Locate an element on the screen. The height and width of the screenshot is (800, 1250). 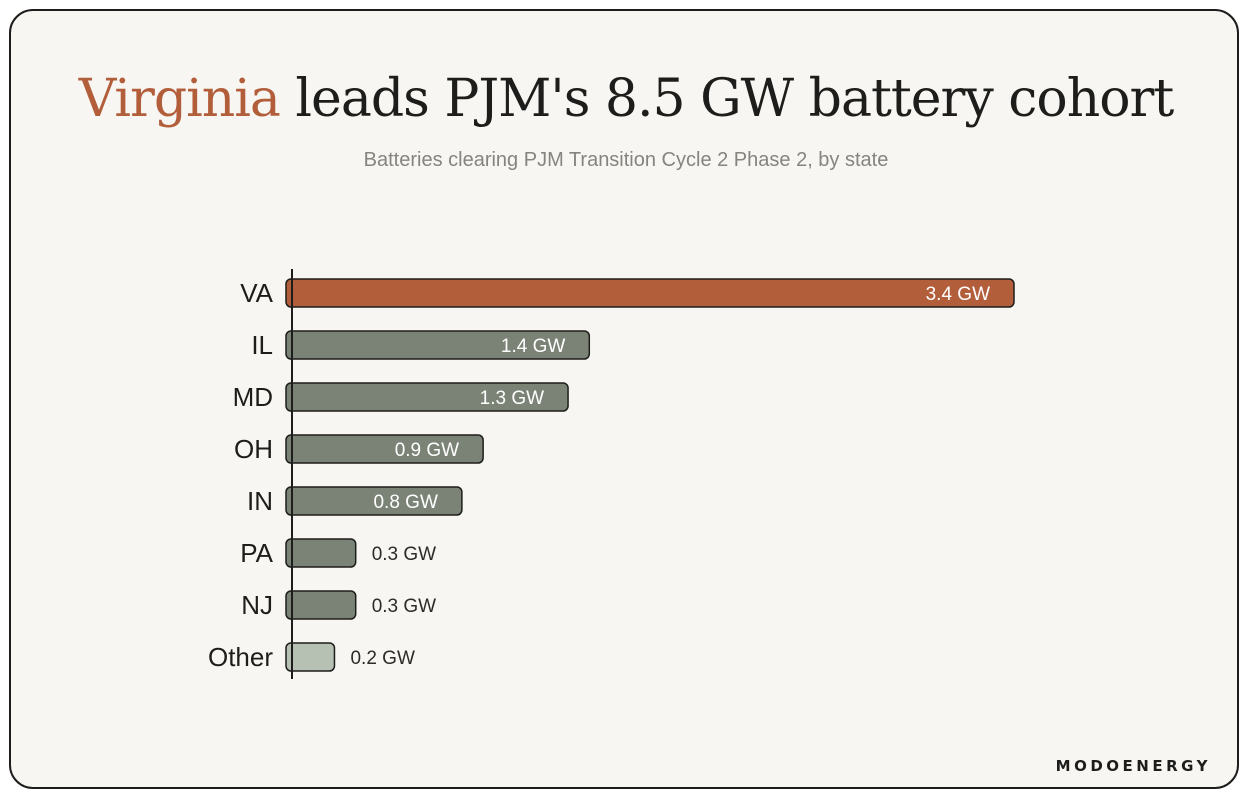
title-text: leads PJM's 8.5 GW battery cohort is located at coordinates (726, 99).